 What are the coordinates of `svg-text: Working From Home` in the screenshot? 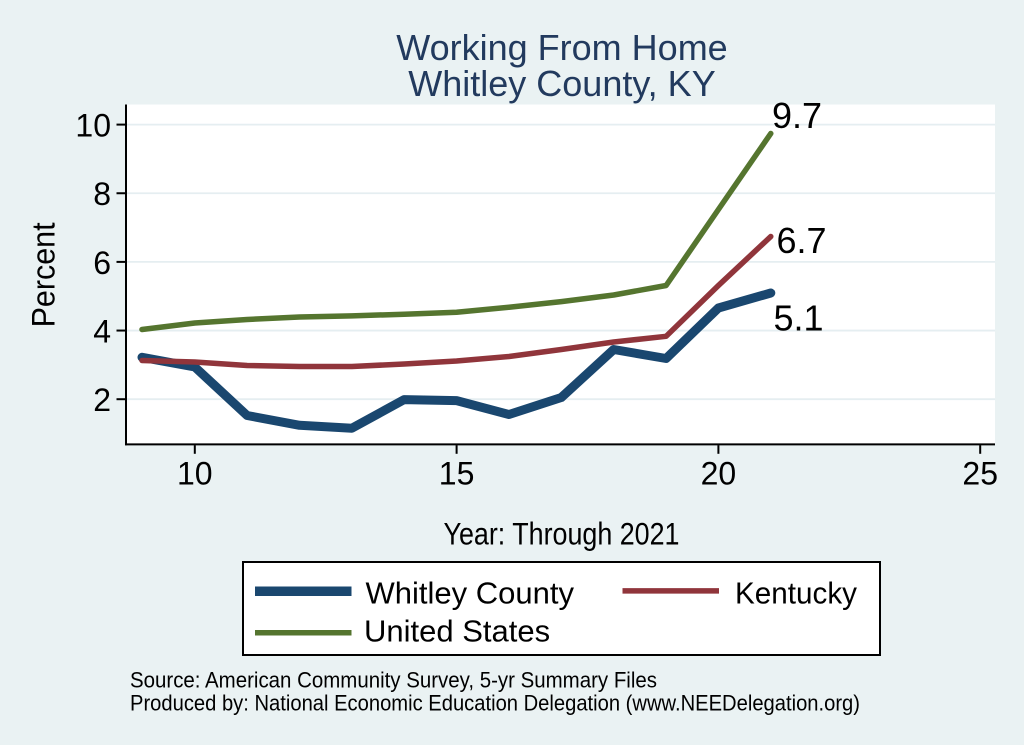 It's located at (561, 47).